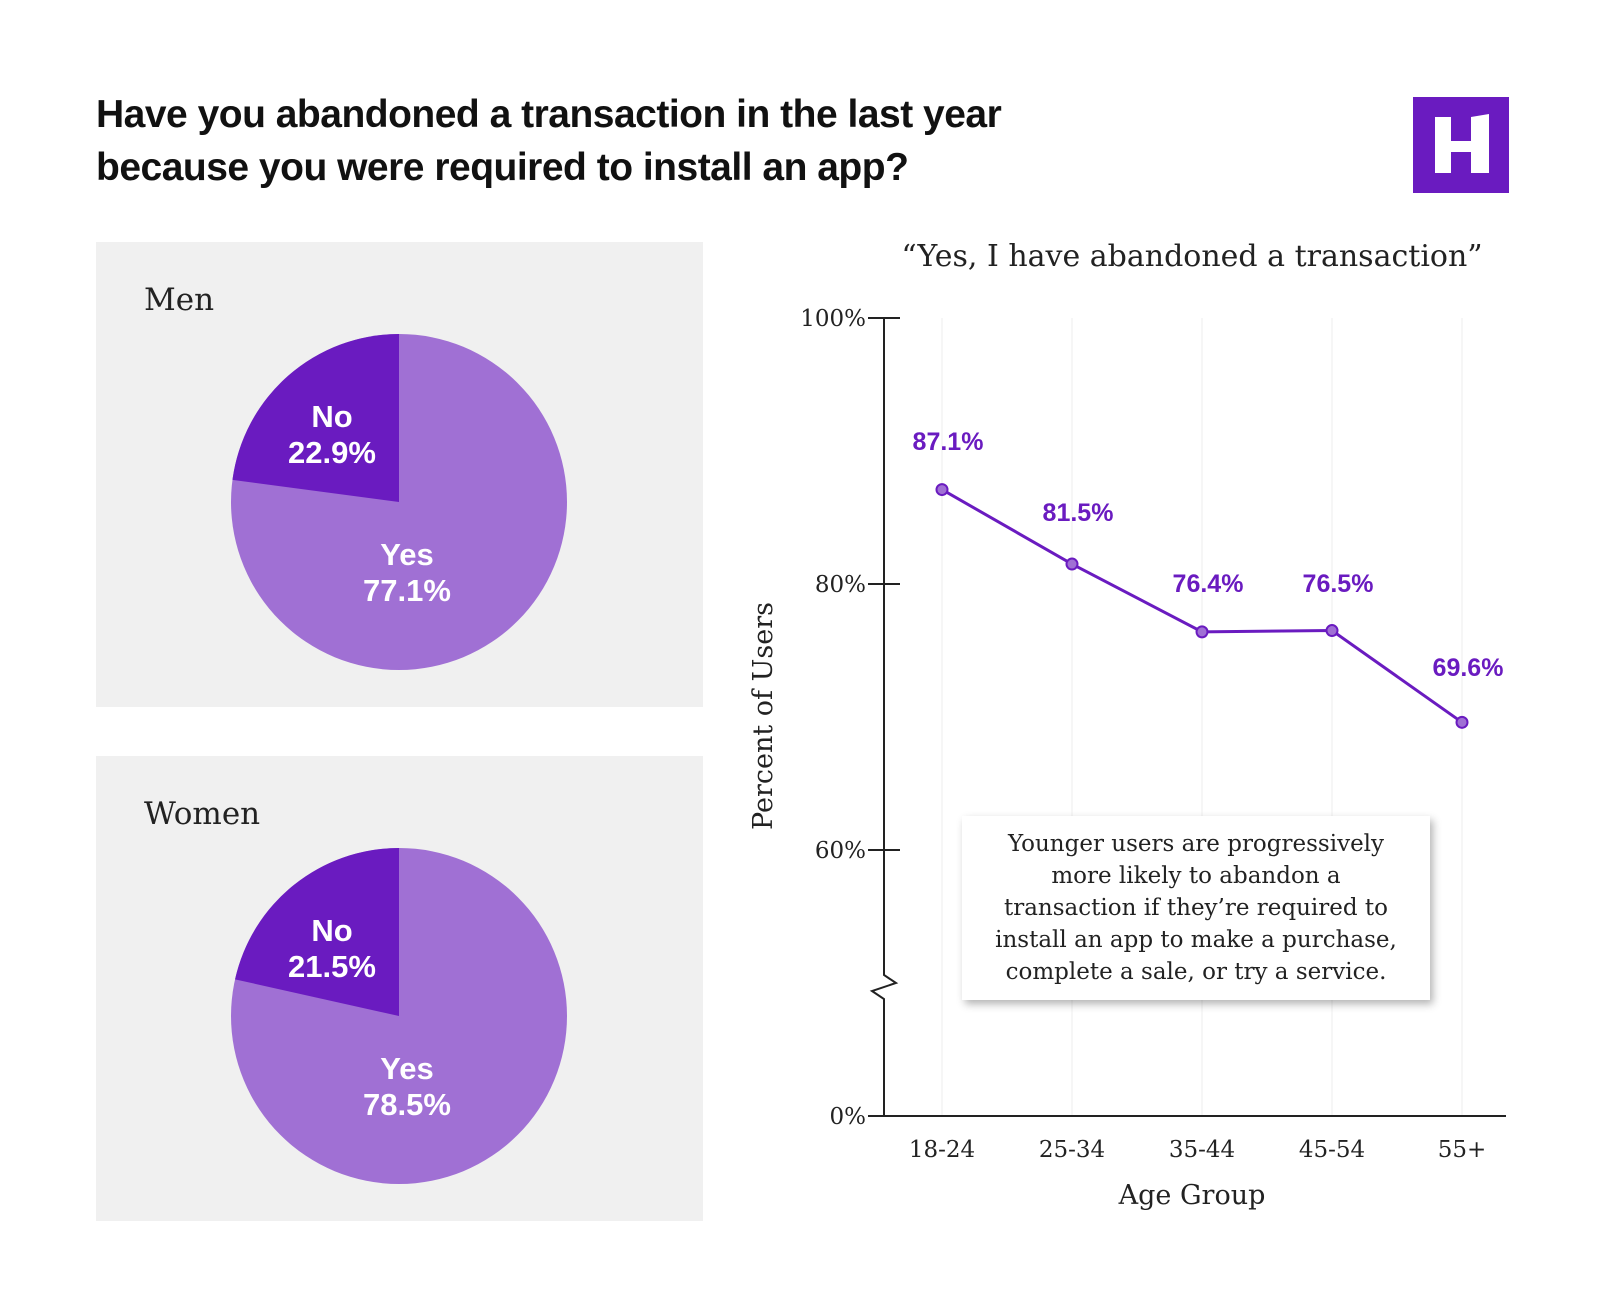 The image size is (1600, 1312). Describe the element at coordinates (1208, 584) in the screenshot. I see `data-label: 76.4%` at that location.